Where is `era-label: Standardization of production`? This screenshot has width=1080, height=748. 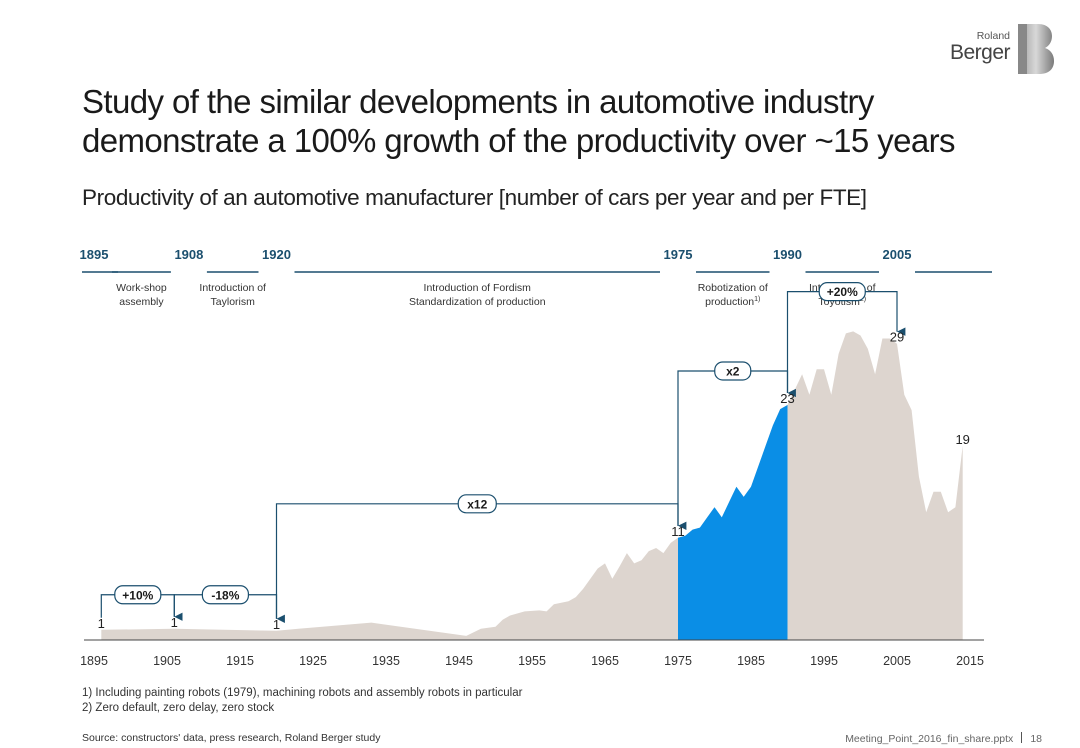
era-label: Standardization of production is located at coordinates (477, 302).